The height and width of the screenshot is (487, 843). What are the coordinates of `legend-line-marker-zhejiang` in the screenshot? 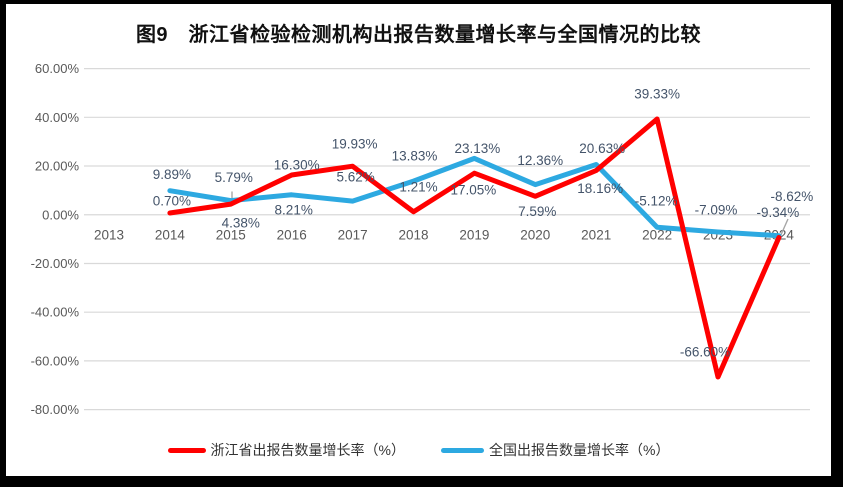 It's located at (186, 450).